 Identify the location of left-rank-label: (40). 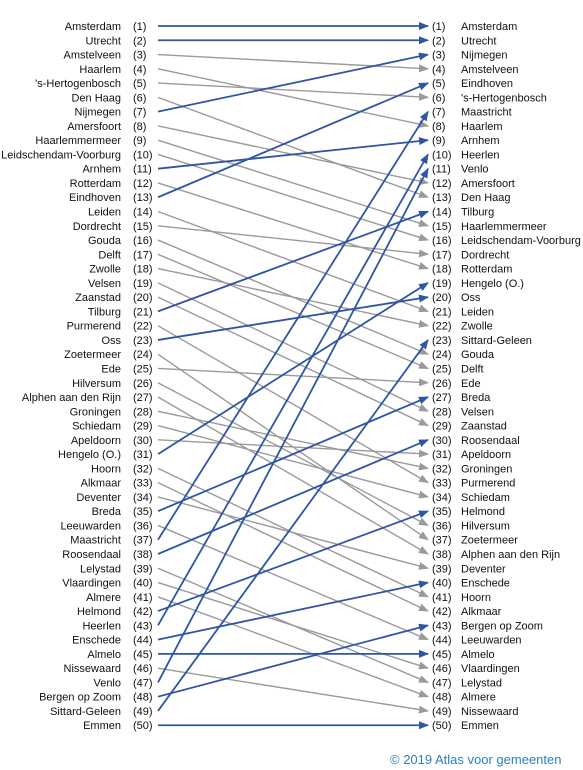
(143, 584).